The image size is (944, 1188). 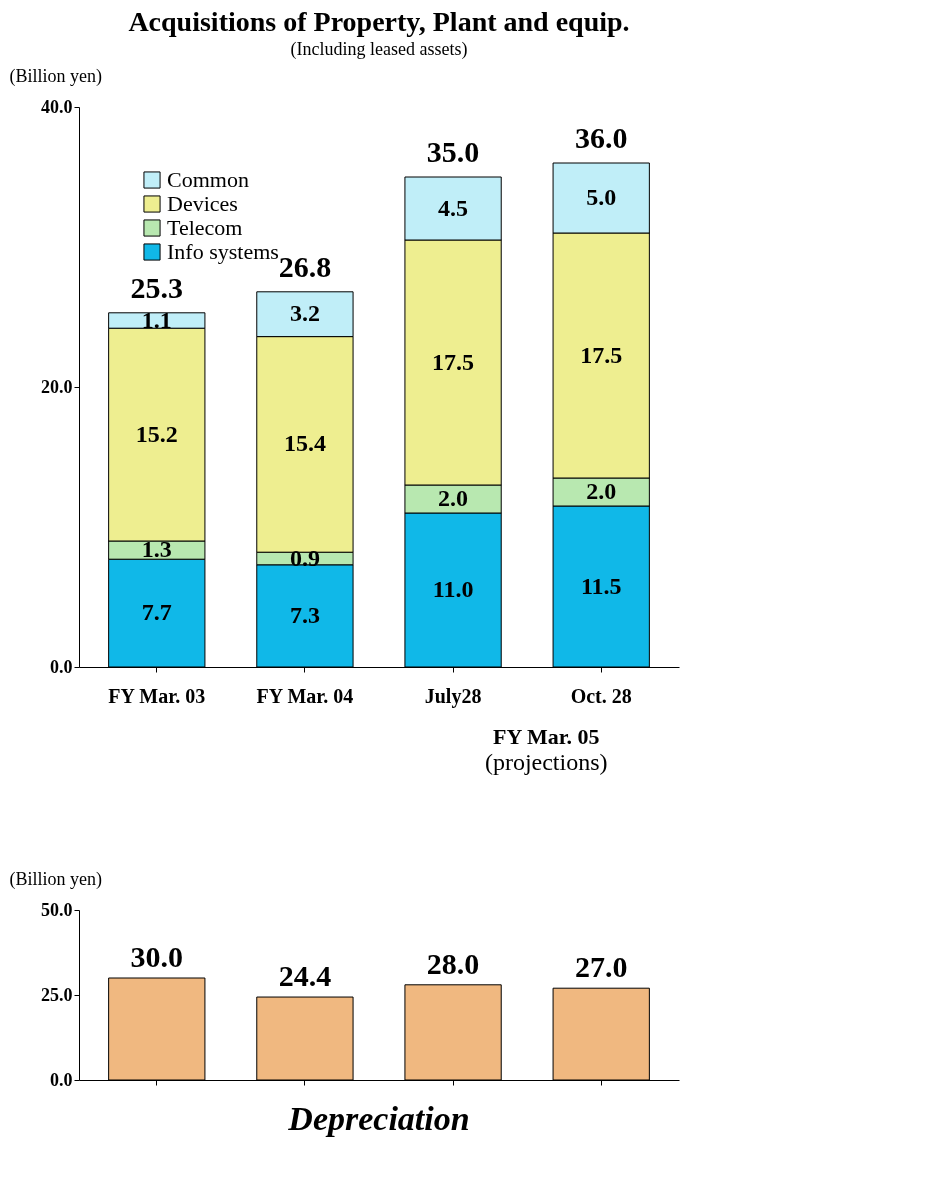 I want to click on y-tick-label: 20.0, so click(x=57, y=386).